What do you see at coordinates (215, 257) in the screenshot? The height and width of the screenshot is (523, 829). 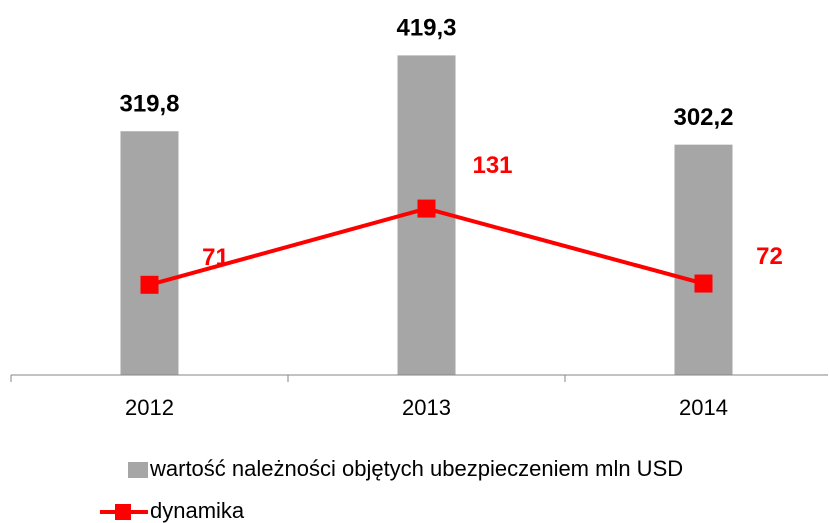 I see `line-value-label: 71` at bounding box center [215, 257].